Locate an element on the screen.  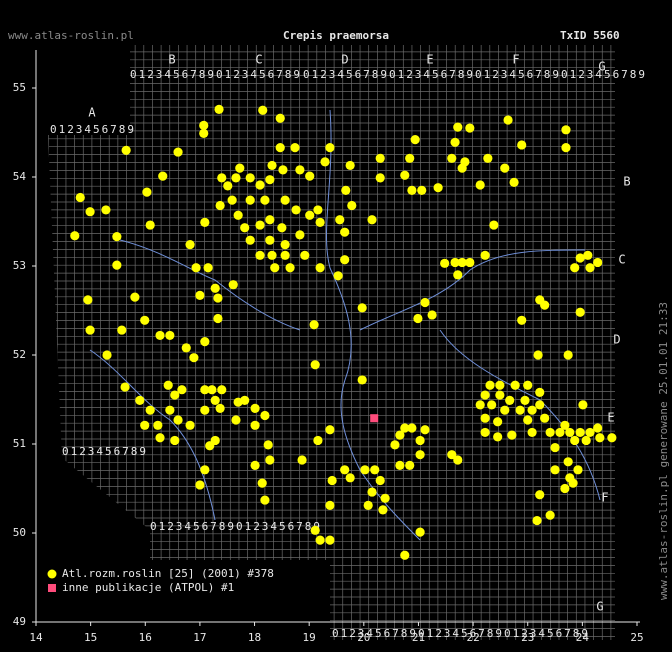
record-square is located at coordinates (374, 418).